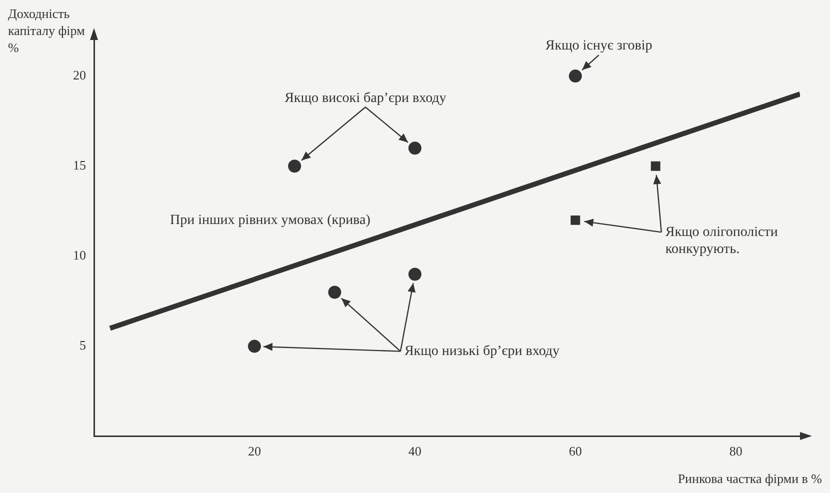 The image size is (830, 493). Describe the element at coordinates (79, 255) in the screenshot. I see `y-tick-label: 10` at that location.